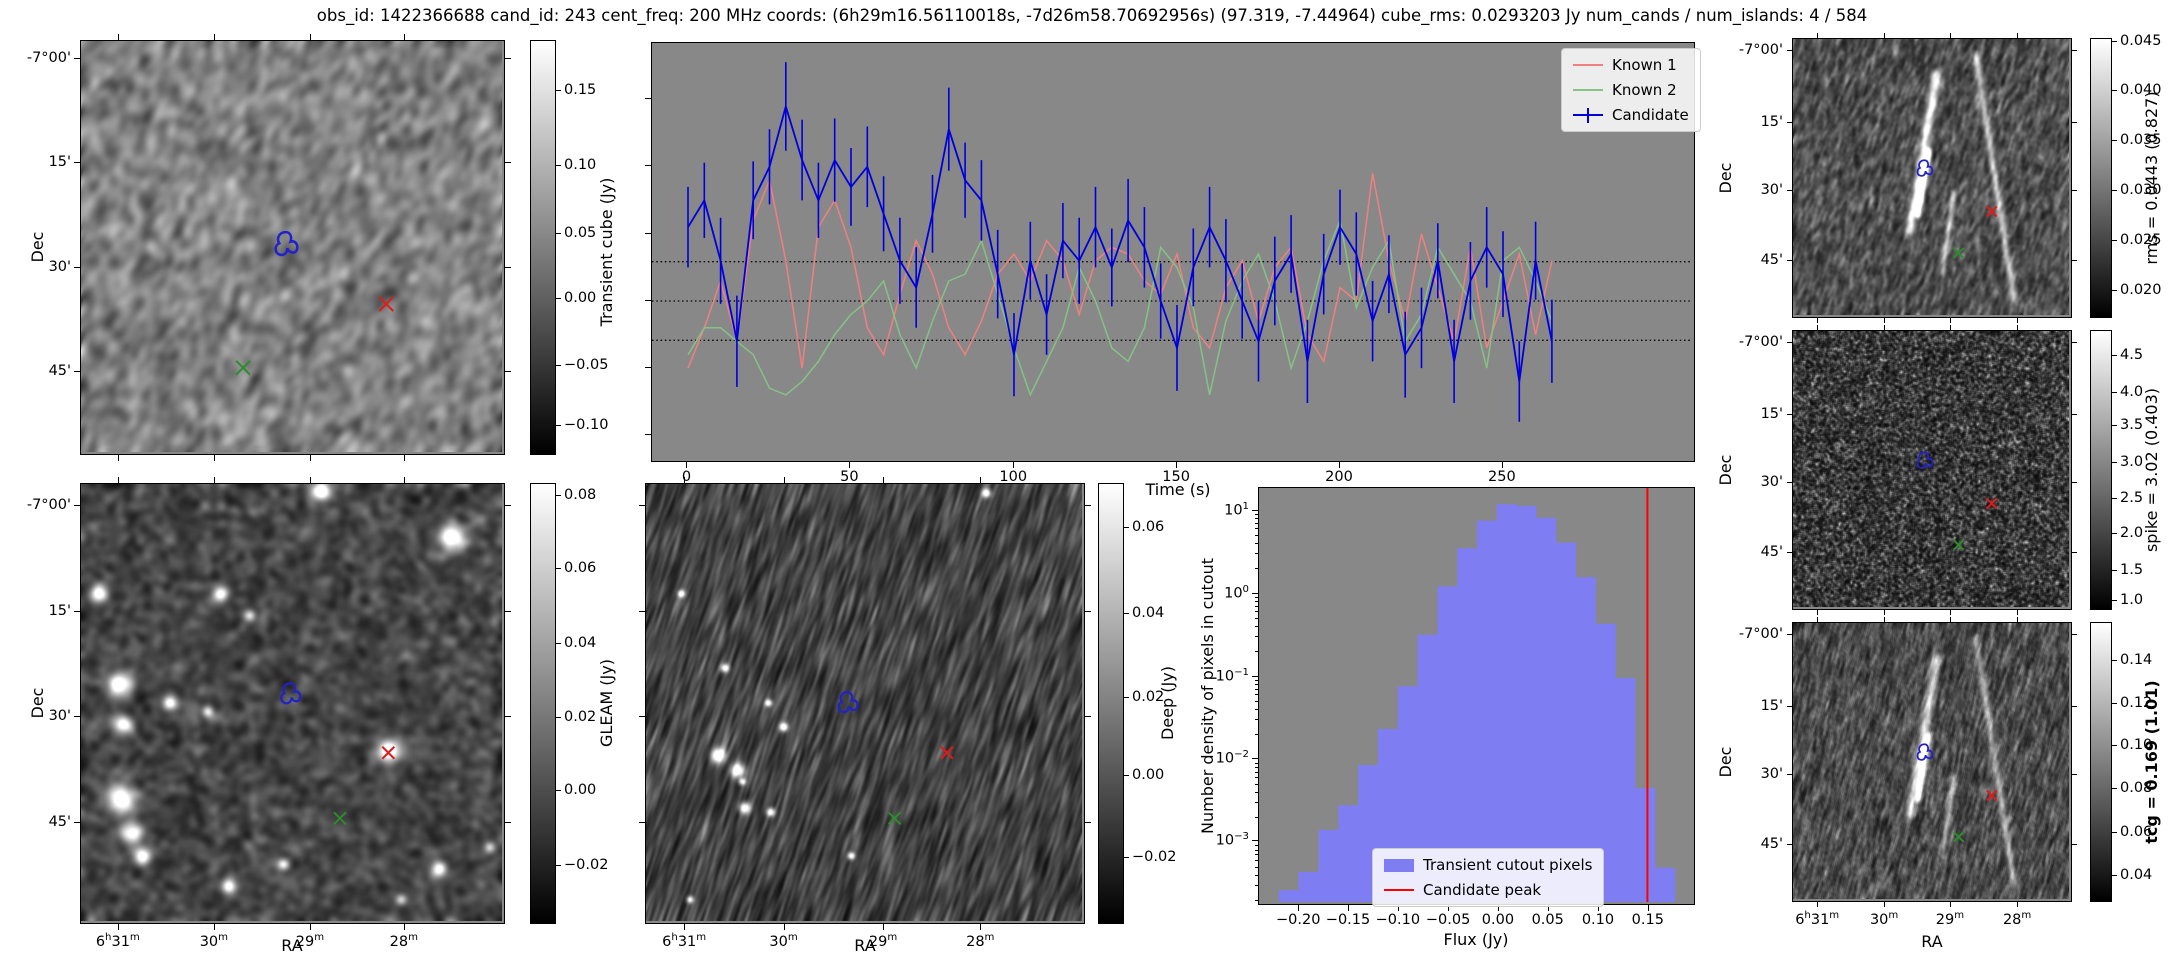 The width and height of the screenshot is (2184, 960). What do you see at coordinates (1771, 121) in the screenshot?
I see `dec-tick-label: 15'` at bounding box center [1771, 121].